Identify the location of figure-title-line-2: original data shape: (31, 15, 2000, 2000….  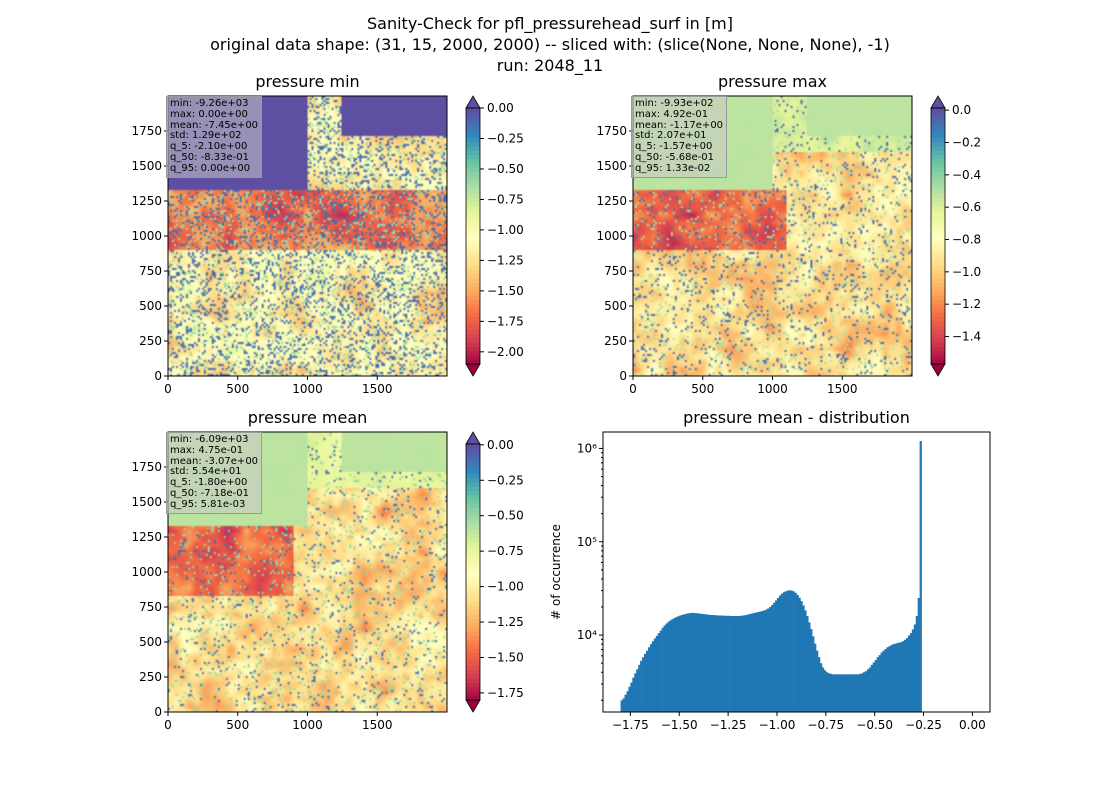
(550, 44).